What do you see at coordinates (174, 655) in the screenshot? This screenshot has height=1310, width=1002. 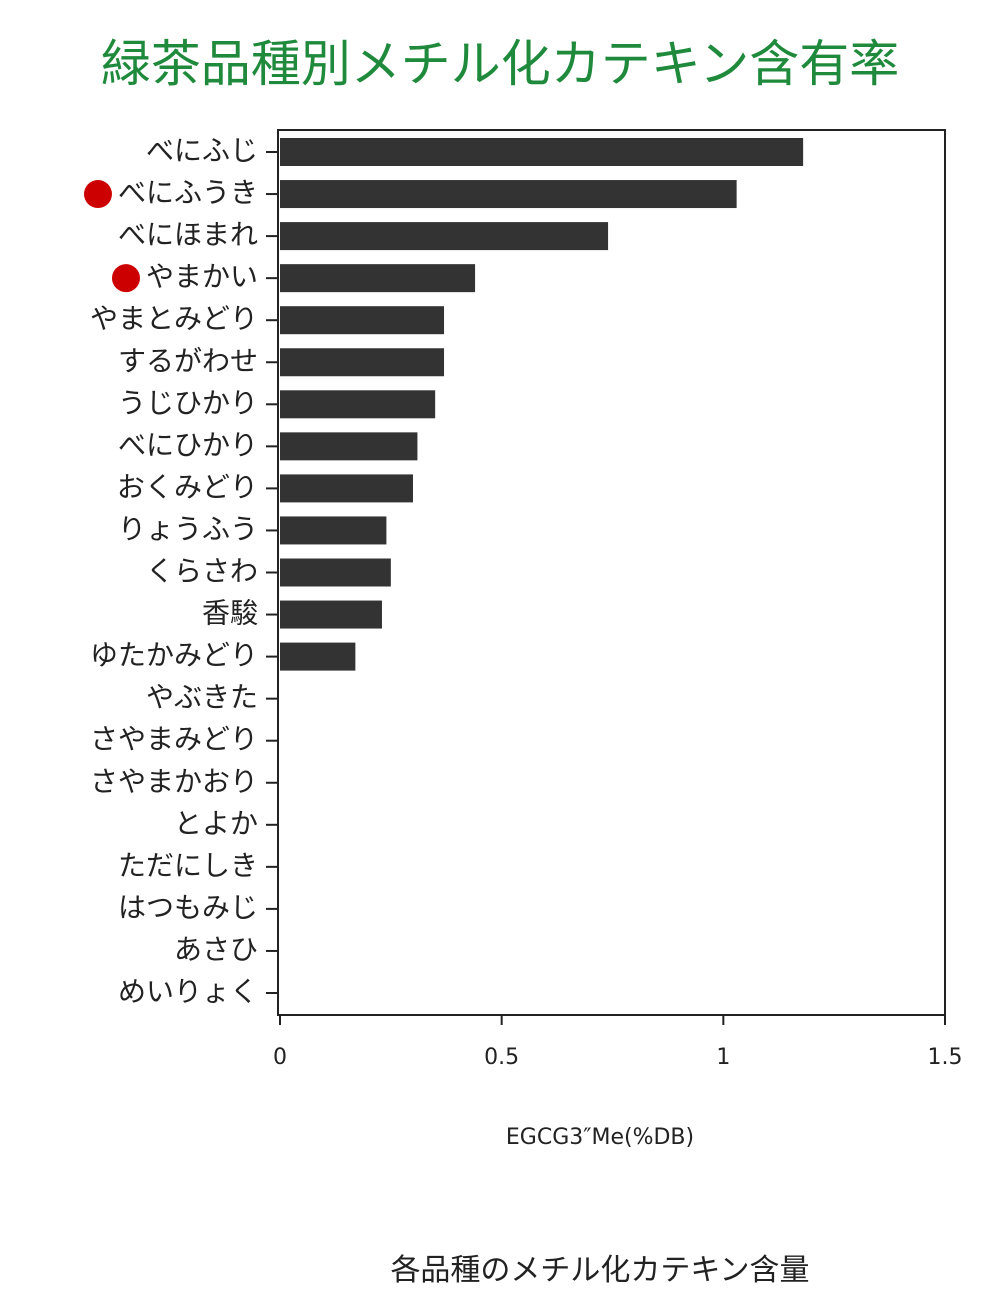 I see `y-tick-label: ゆたかみどり` at bounding box center [174, 655].